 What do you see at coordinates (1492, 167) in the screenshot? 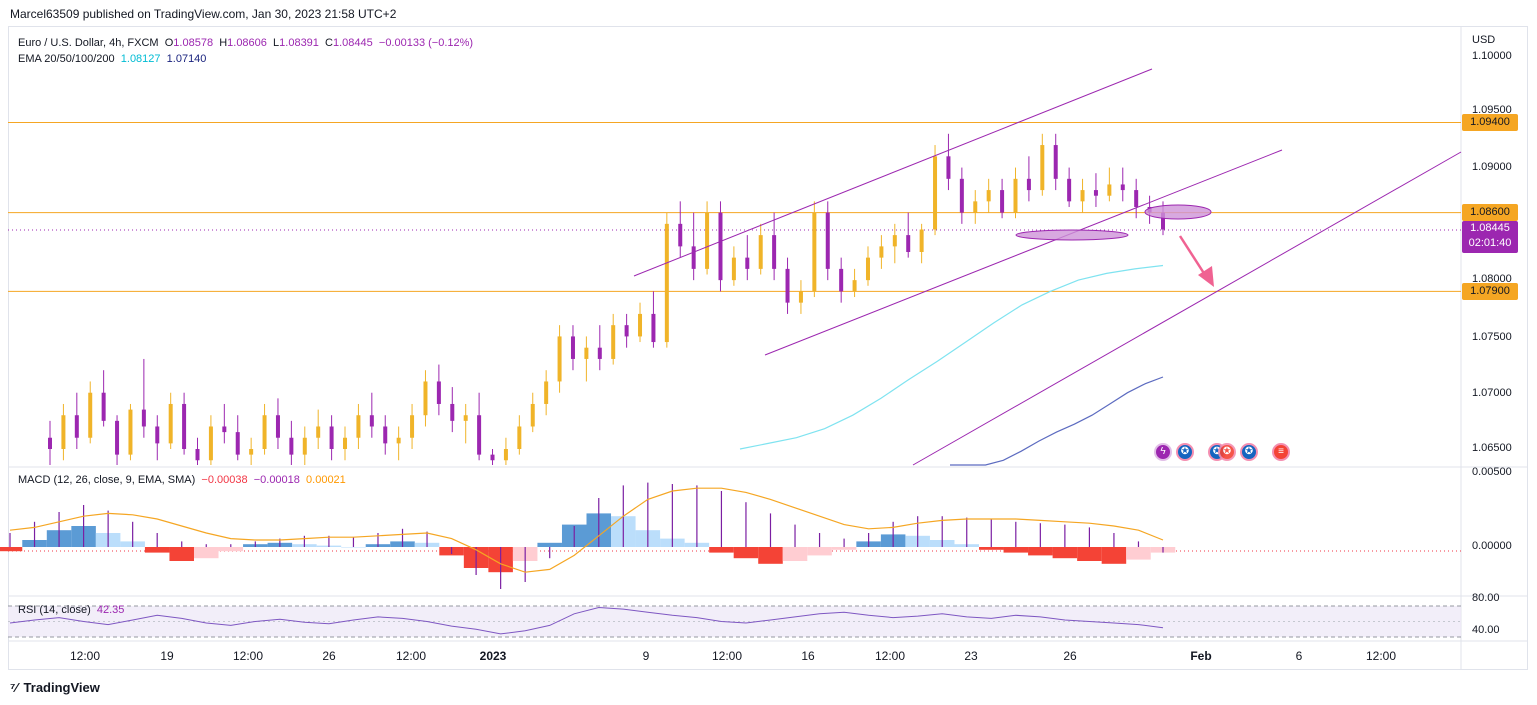
I see `price-tick: 1.09000` at bounding box center [1492, 167].